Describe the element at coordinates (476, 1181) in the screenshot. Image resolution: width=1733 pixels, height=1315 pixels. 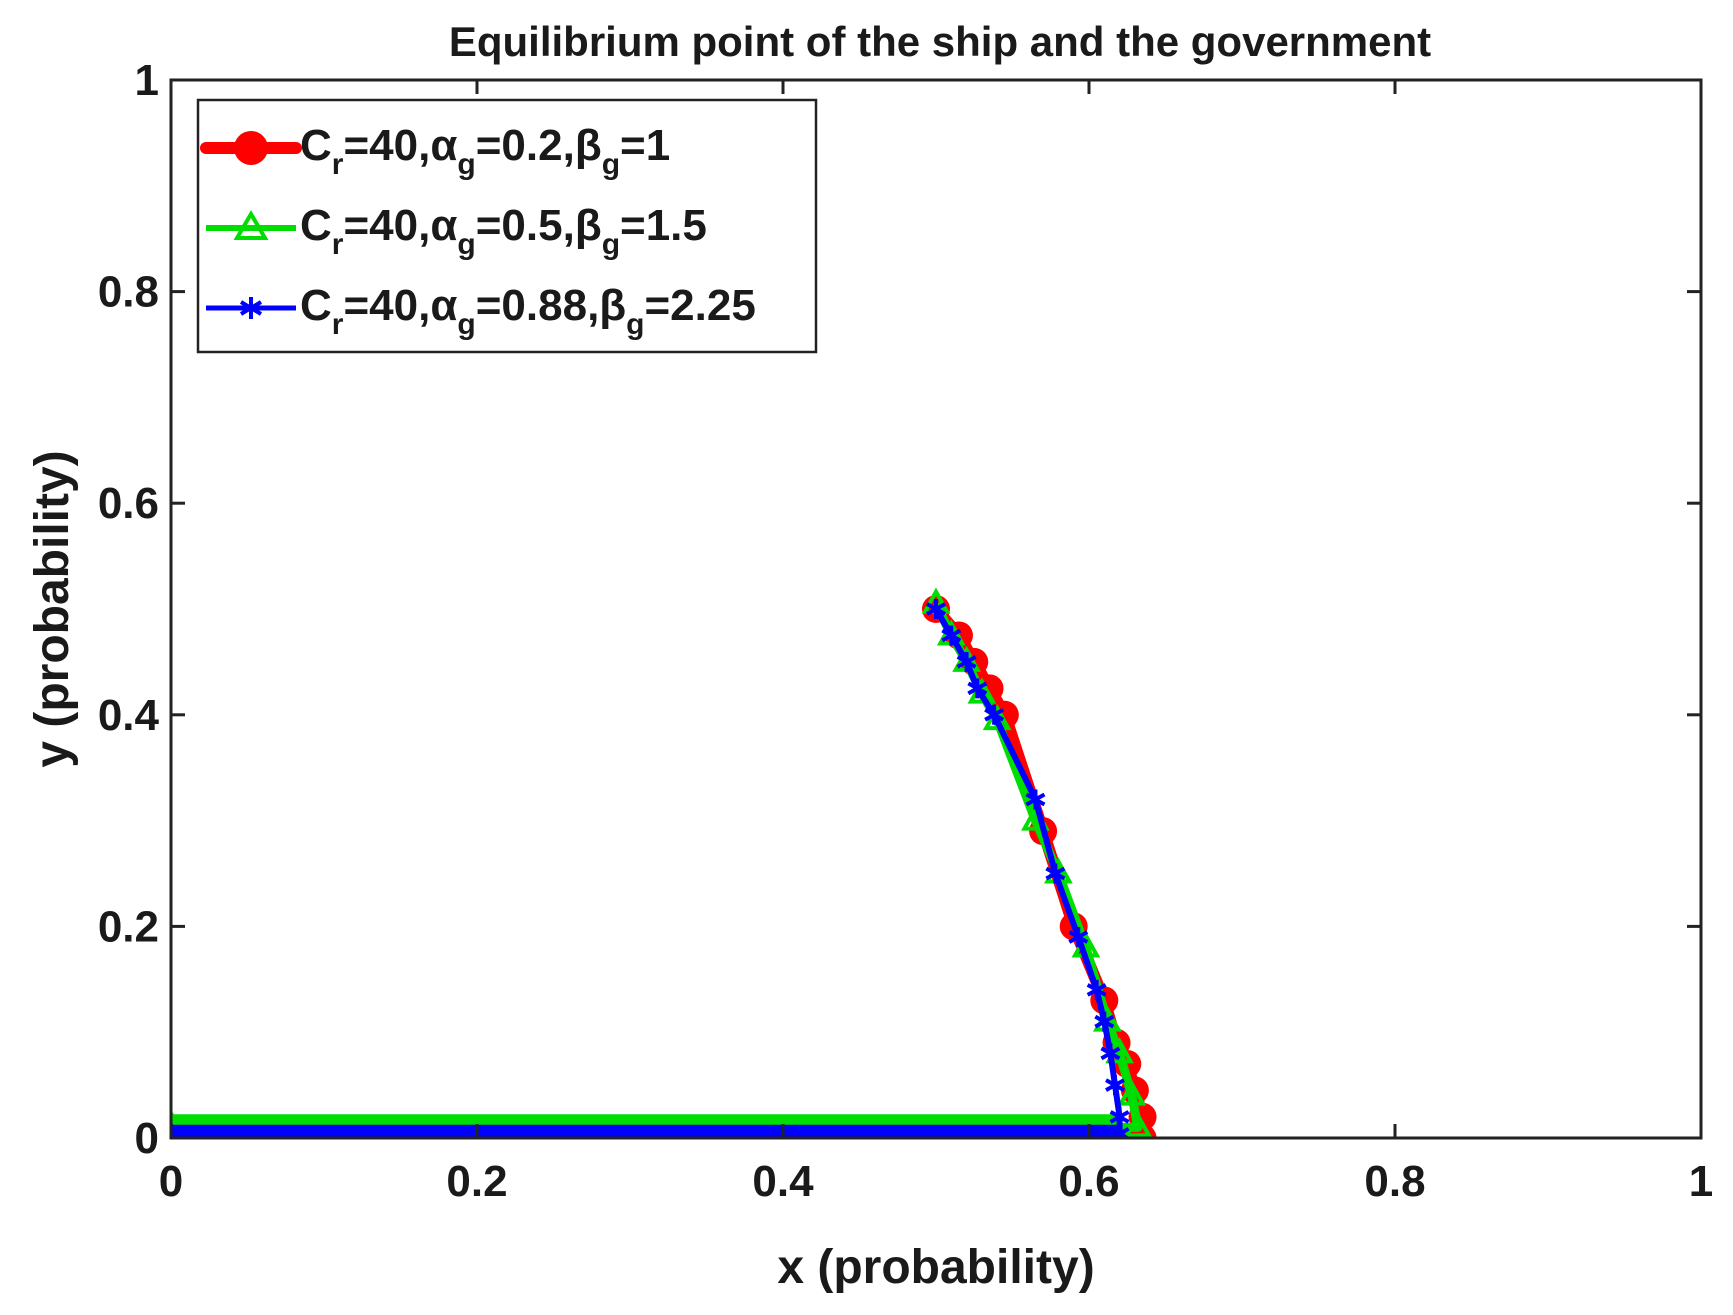
I see `x-tick-label: 0.2` at that location.